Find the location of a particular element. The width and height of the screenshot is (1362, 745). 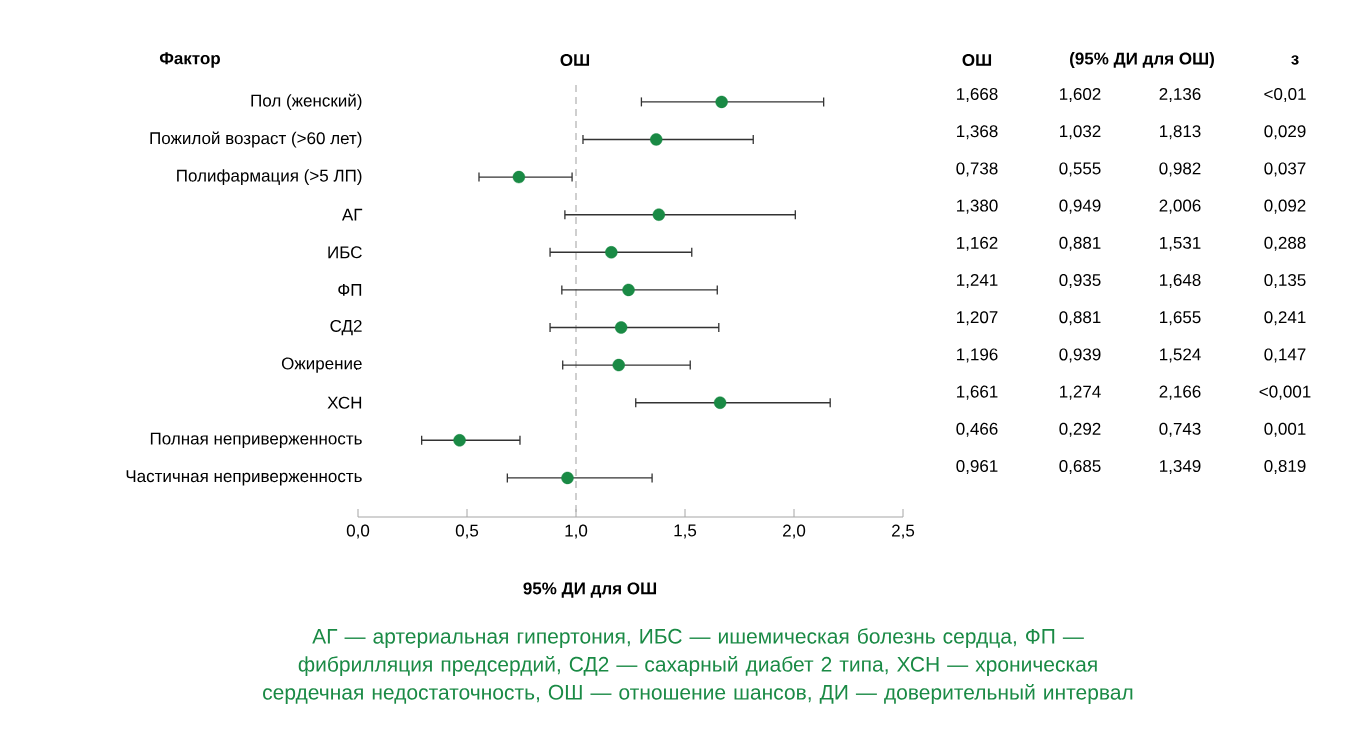

text: 0,949 is located at coordinates (1080, 206).